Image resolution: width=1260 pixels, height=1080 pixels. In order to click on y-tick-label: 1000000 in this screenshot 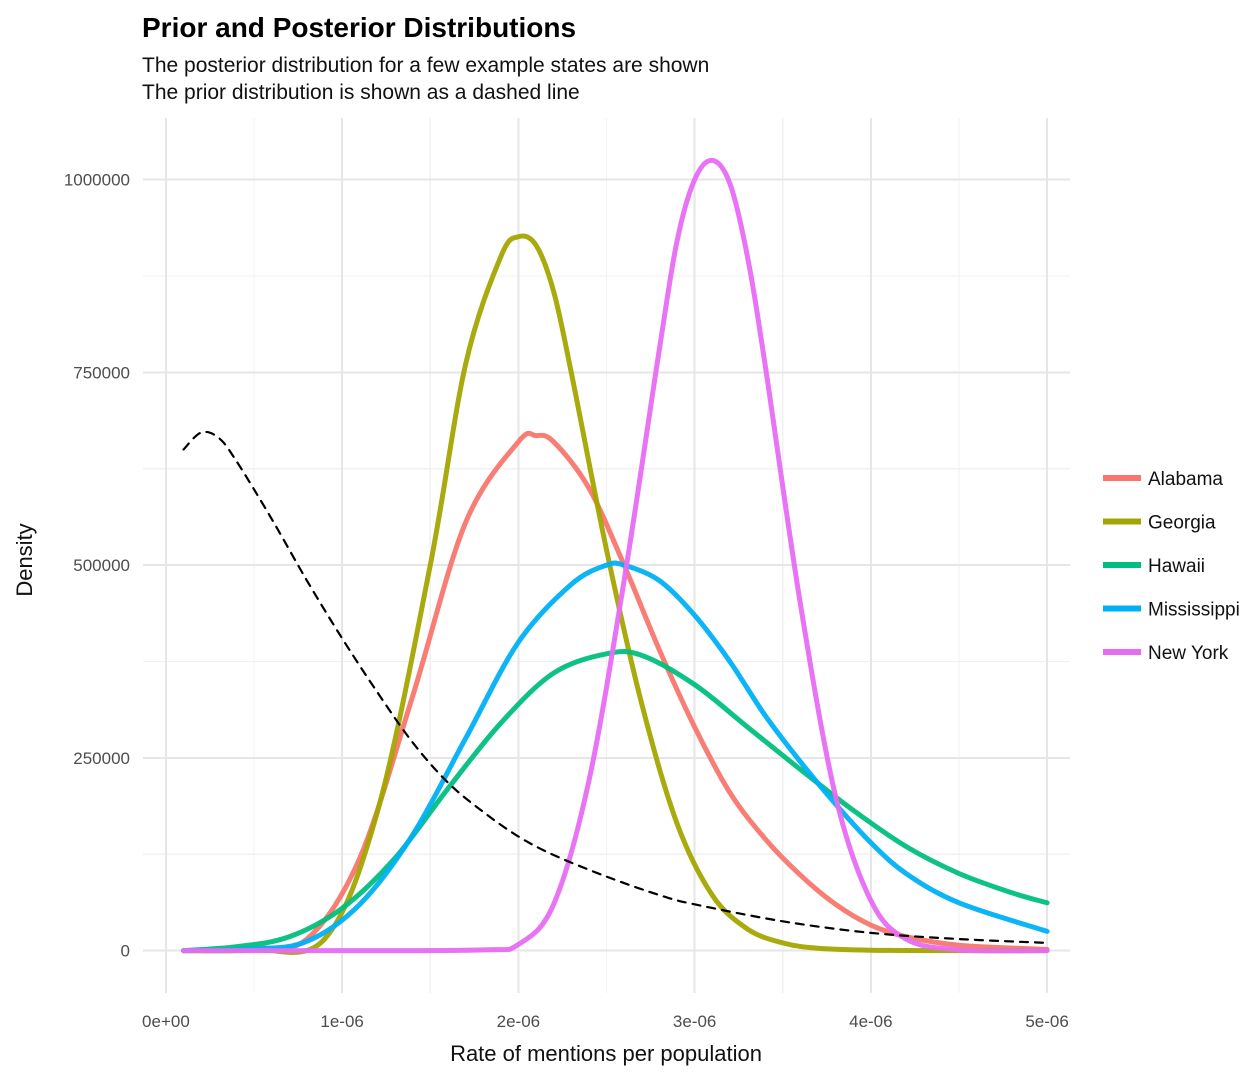, I will do `click(97, 180)`.